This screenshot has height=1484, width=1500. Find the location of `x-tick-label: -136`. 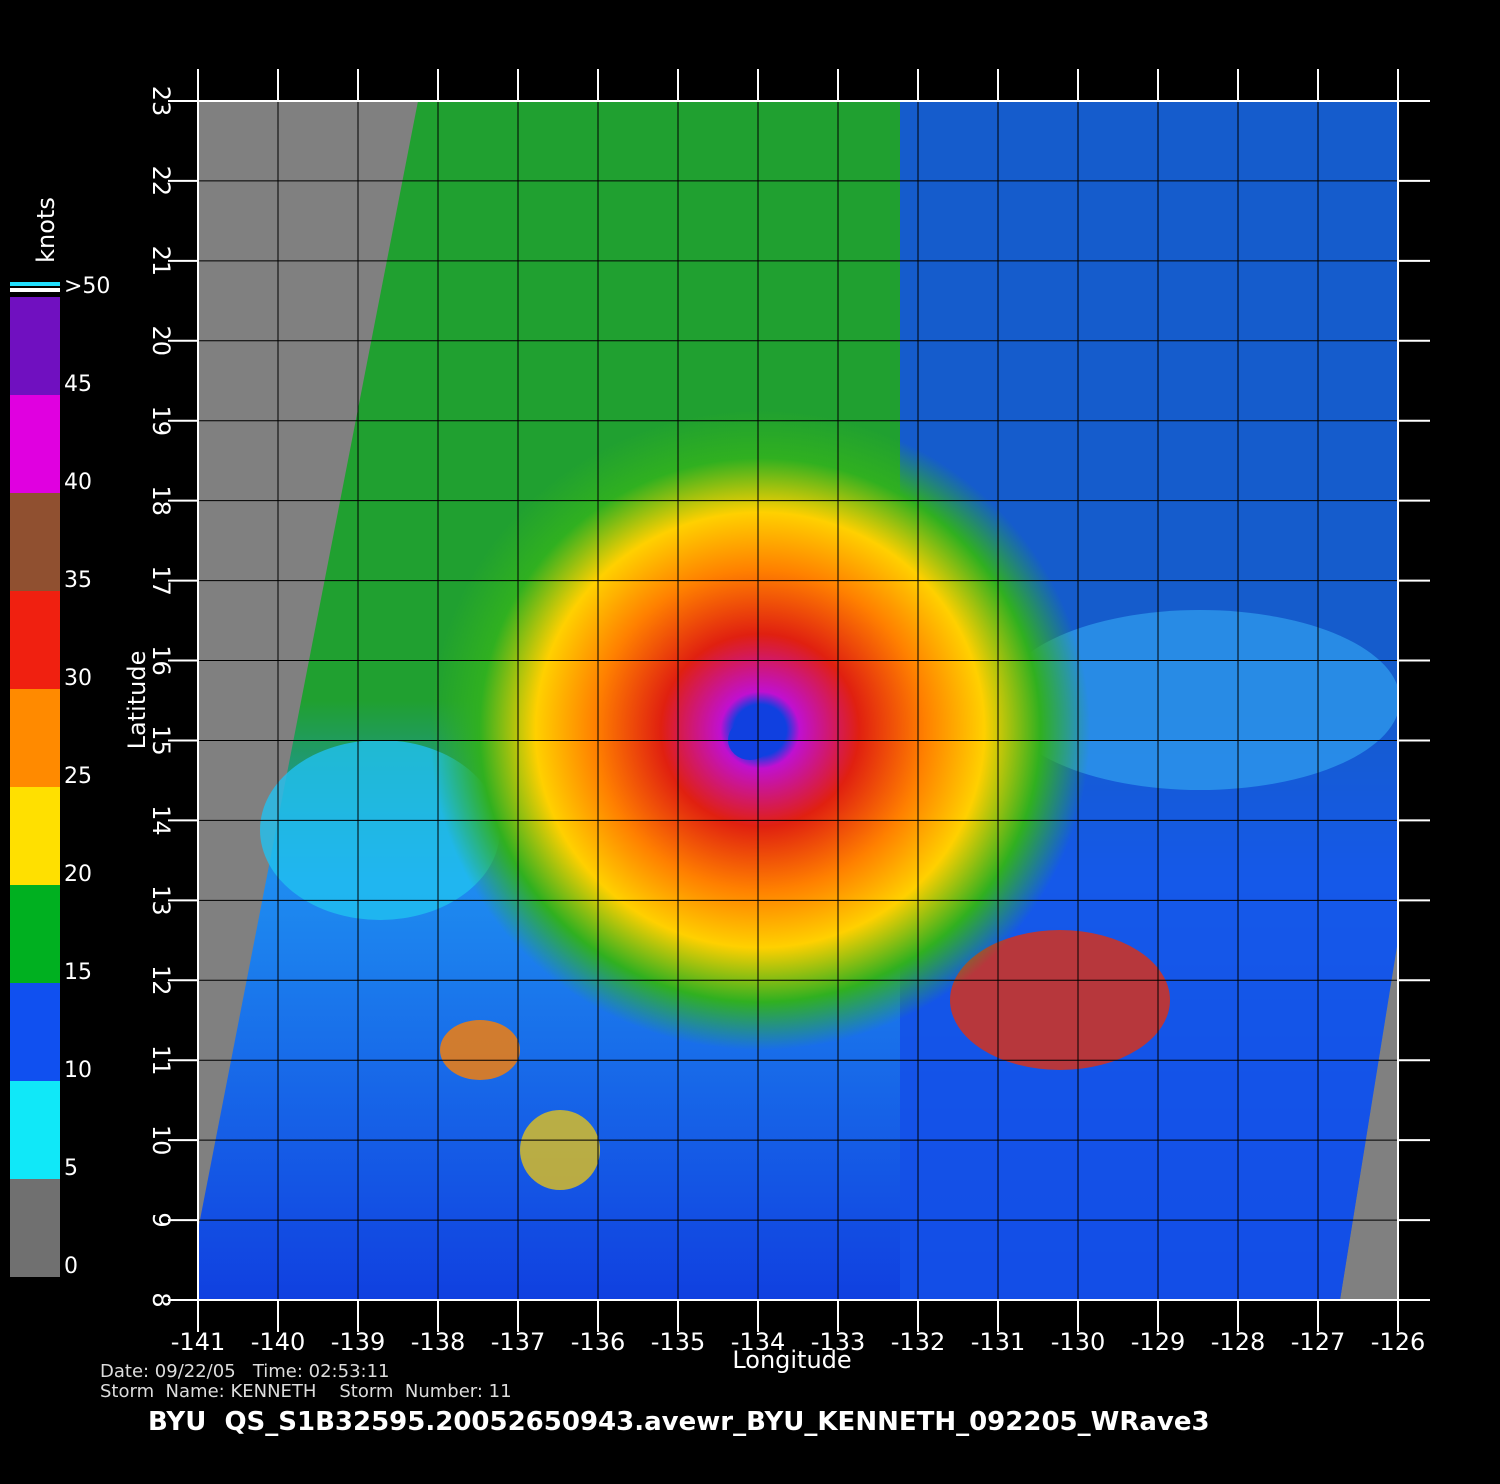

x-tick-label: -136 is located at coordinates (598, 1342).